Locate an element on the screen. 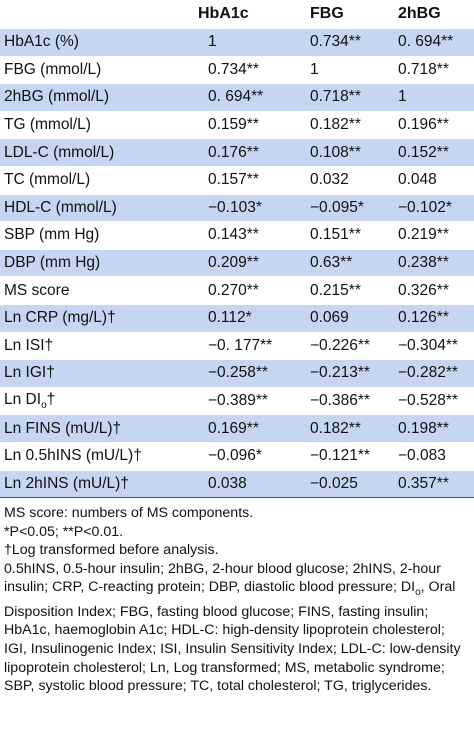 Image resolution: width=474 pixels, height=748 pixels. cell-hba1c: 0.270** is located at coordinates (245, 290).